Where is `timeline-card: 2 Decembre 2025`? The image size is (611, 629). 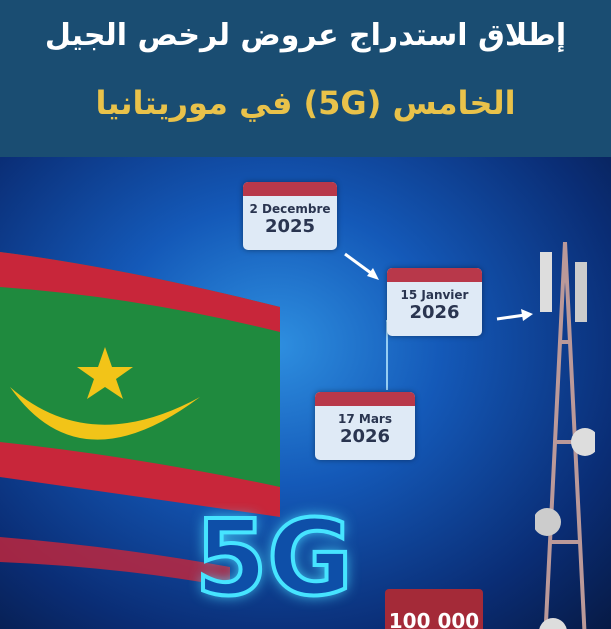
timeline-card: 2 Decembre 2025 is located at coordinates (290, 216).